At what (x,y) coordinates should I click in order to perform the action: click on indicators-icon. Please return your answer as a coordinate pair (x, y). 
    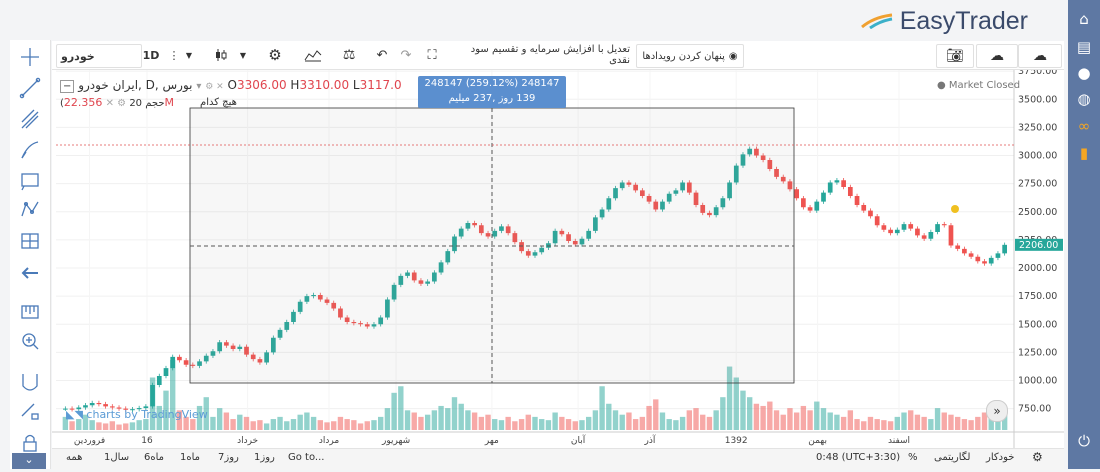
    Looking at the image, I should click on (313, 55).